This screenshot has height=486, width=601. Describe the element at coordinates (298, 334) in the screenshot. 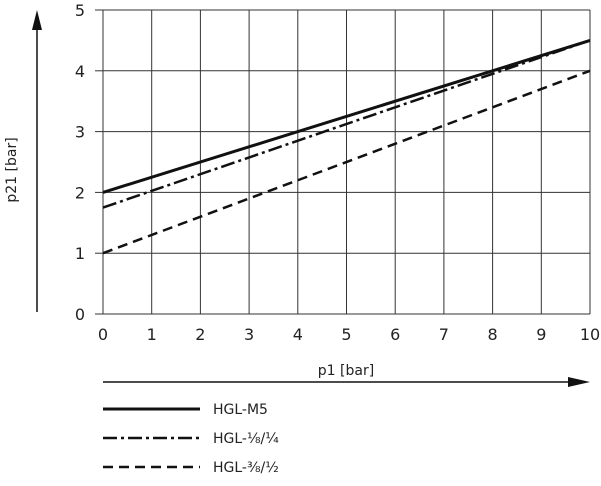

I see `x-tick-label-4: 4` at that location.